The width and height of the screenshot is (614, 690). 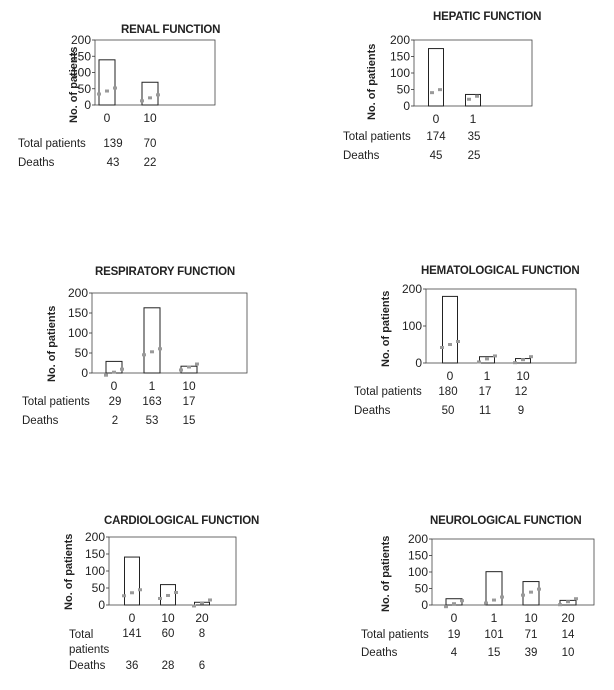 I want to click on table-cell: 60, so click(x=168, y=634).